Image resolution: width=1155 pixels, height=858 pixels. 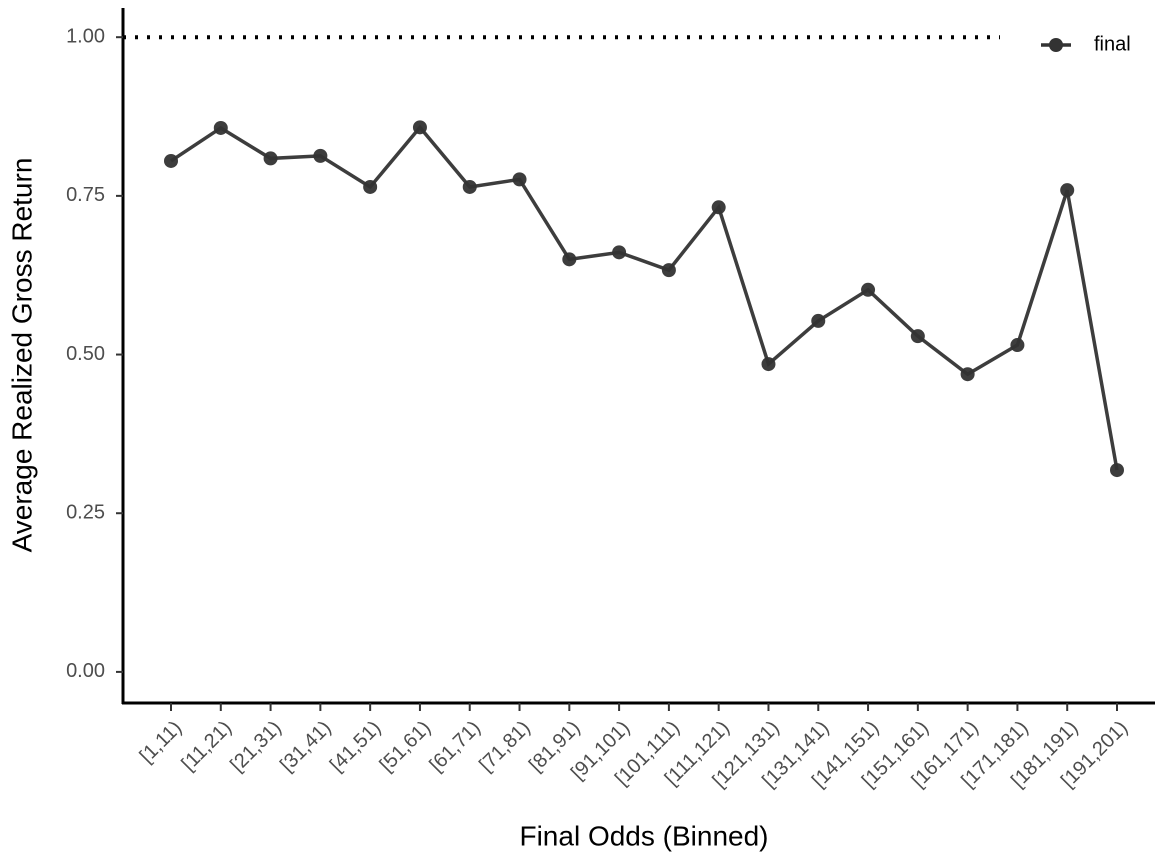 What do you see at coordinates (207, 746) in the screenshot?
I see `x-tick-label: [11,21)` at bounding box center [207, 746].